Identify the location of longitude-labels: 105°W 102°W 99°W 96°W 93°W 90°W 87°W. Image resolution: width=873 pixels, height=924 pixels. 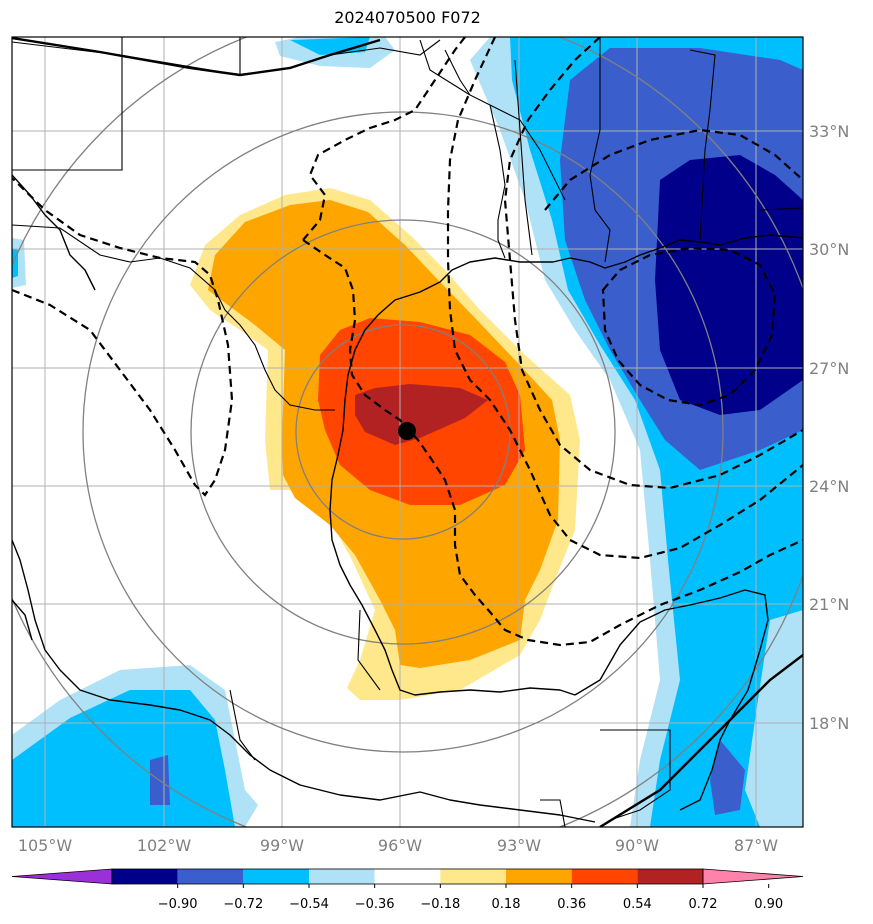
(398, 845).